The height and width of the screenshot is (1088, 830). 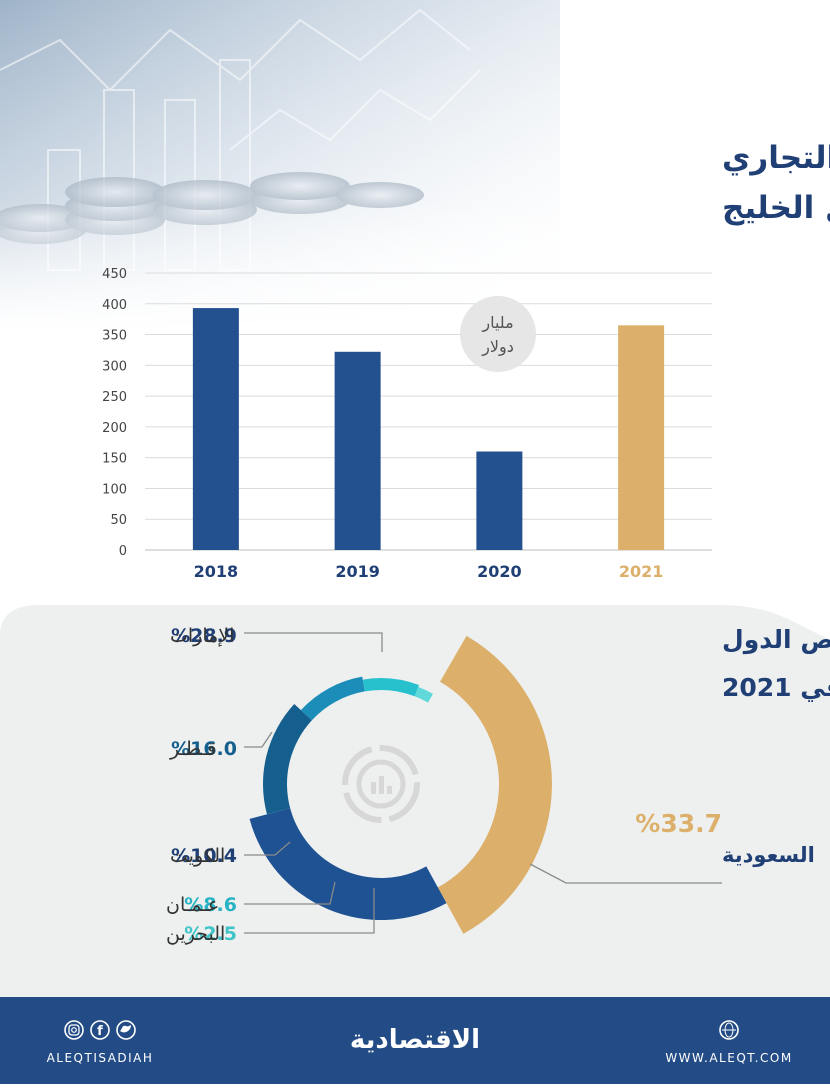 What do you see at coordinates (74, 1030) in the screenshot?
I see `instagram-icon` at bounding box center [74, 1030].